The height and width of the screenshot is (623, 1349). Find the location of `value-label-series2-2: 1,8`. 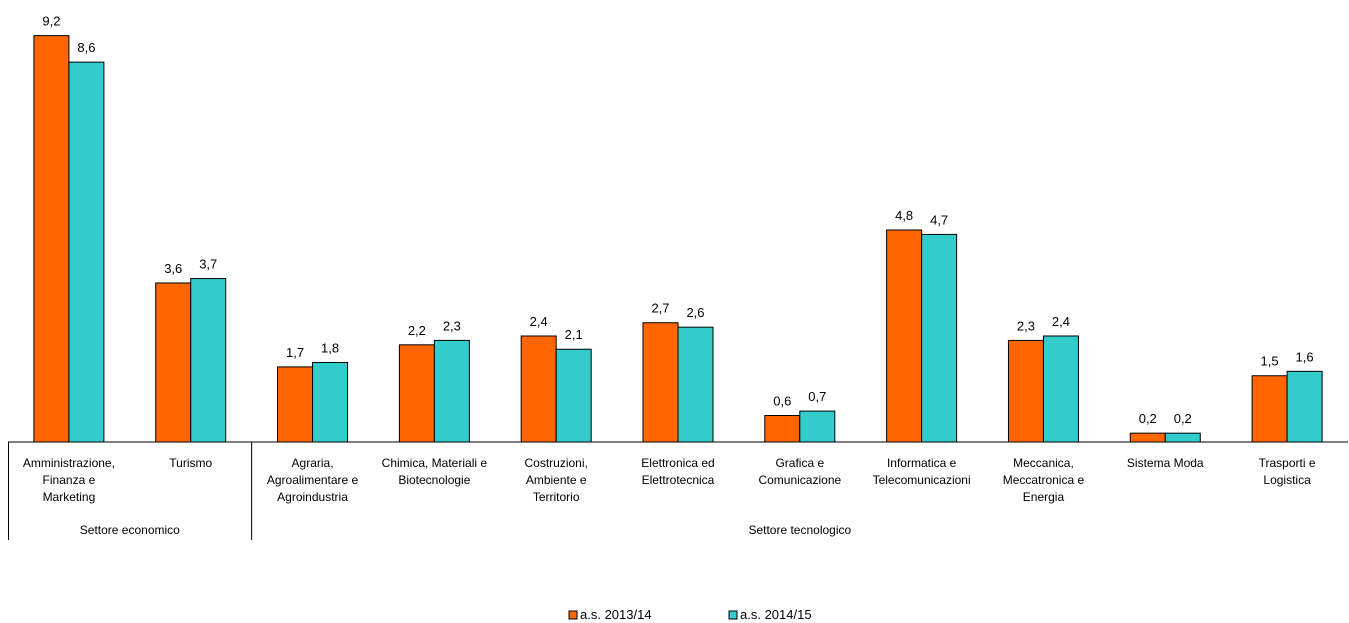

value-label-series2-2: 1,8 is located at coordinates (330, 347).